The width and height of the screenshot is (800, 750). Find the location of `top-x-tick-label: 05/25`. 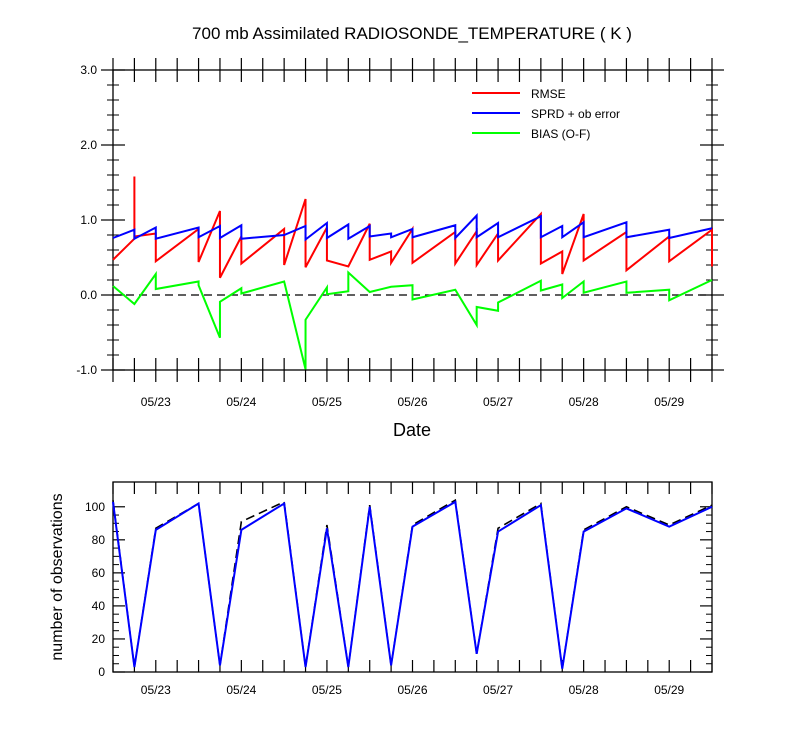

top-x-tick-label: 05/25 is located at coordinates (327, 402).